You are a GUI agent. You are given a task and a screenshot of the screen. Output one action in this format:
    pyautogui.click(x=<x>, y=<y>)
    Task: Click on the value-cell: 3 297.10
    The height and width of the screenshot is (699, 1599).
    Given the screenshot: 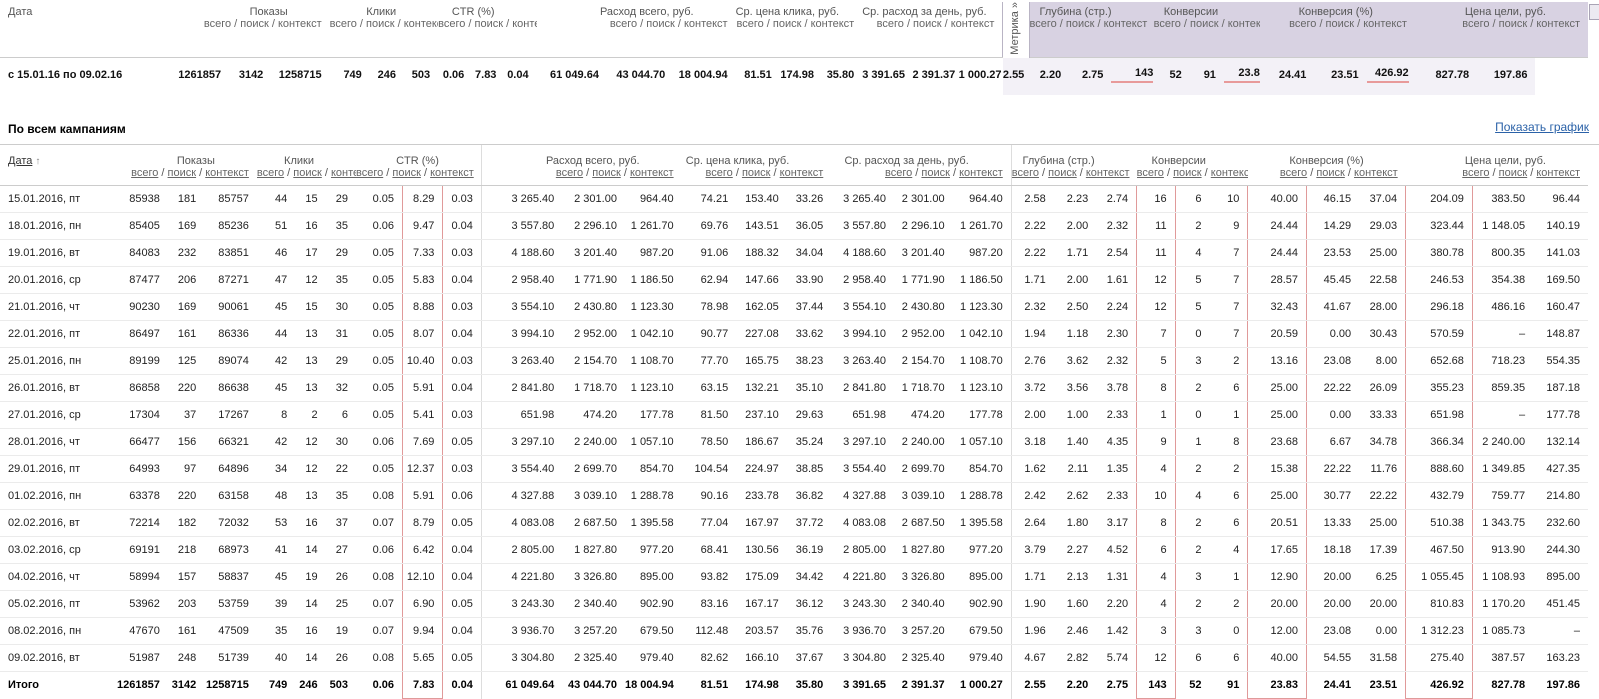 What is the action you would take?
    pyautogui.click(x=862, y=442)
    